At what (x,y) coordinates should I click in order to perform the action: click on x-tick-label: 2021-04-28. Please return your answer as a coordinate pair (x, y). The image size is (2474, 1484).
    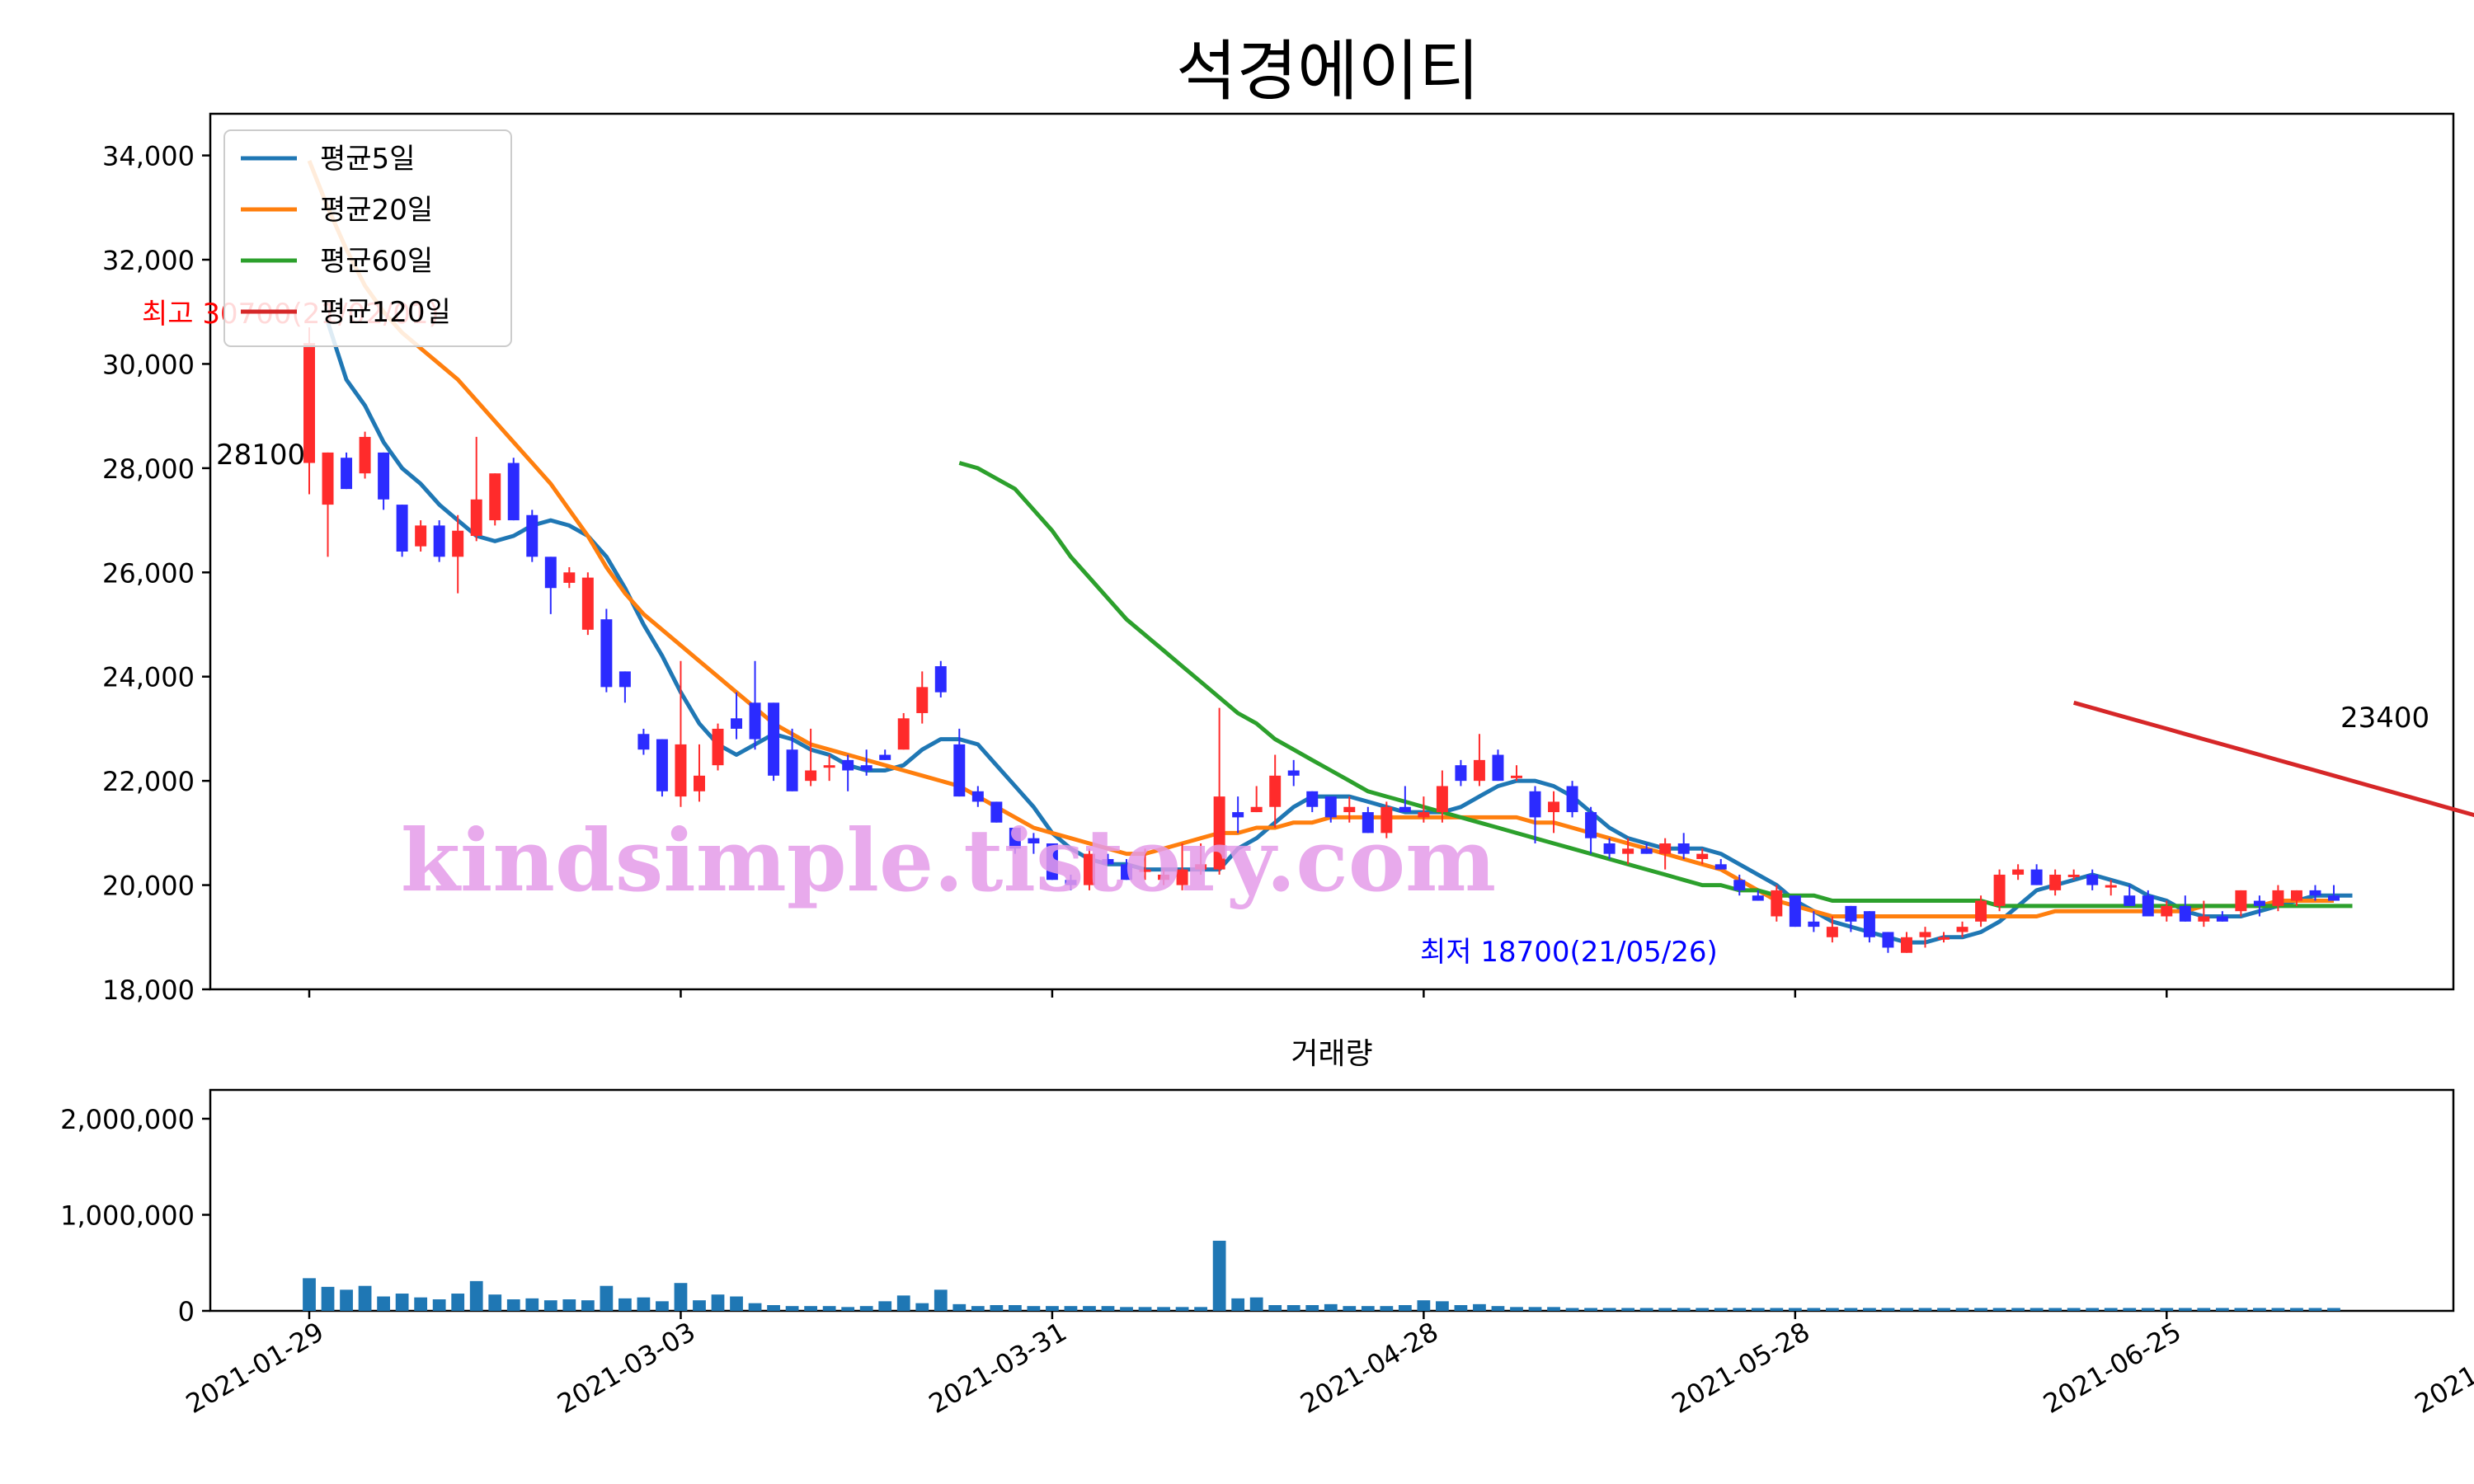
    Looking at the image, I should click on (1369, 1368).